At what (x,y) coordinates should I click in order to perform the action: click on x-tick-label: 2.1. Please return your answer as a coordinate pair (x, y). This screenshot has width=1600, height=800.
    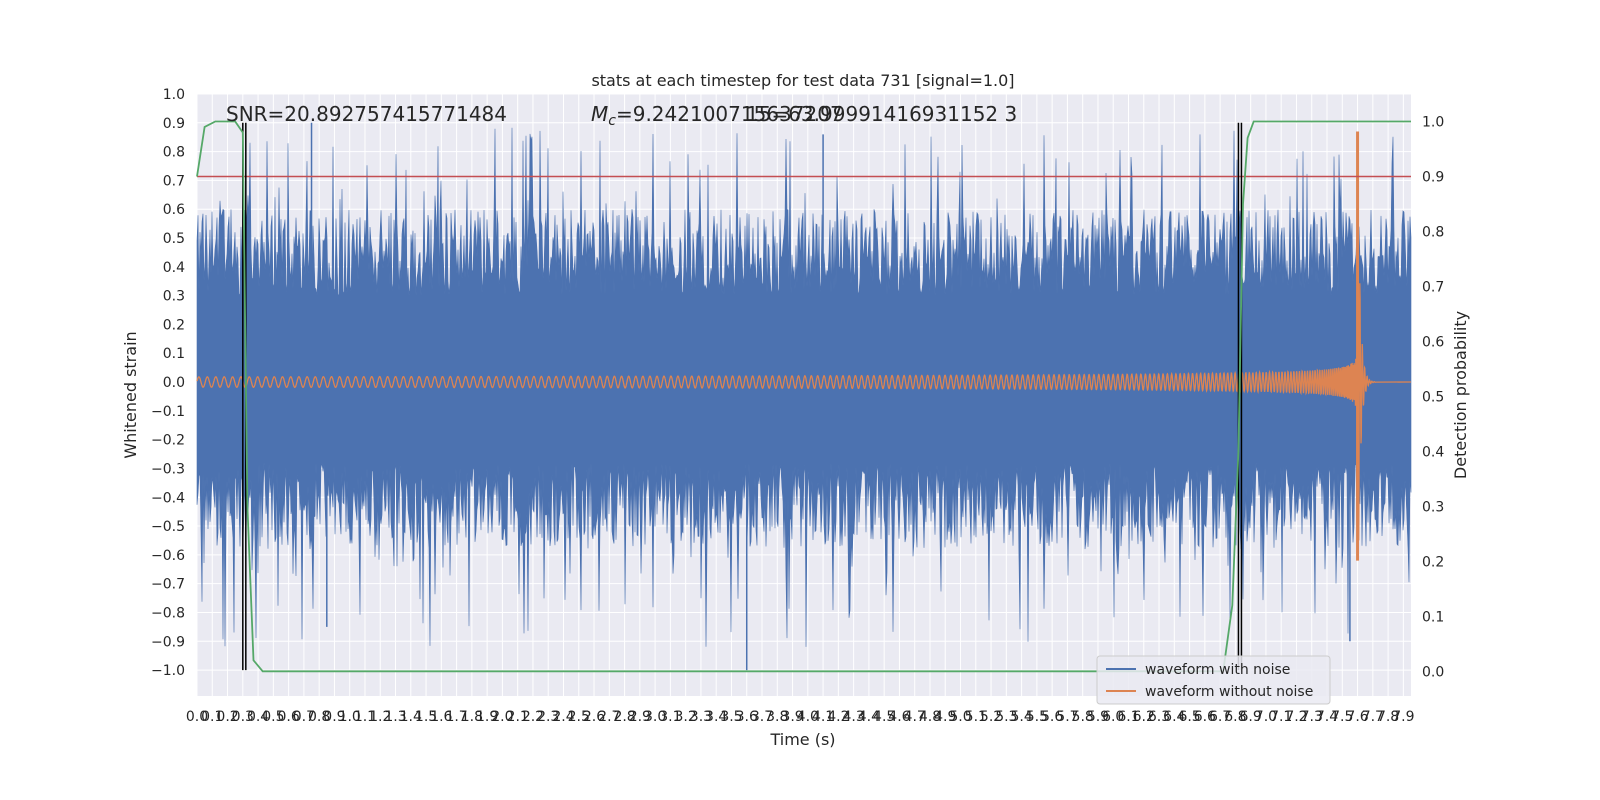
    Looking at the image, I should click on (518, 717).